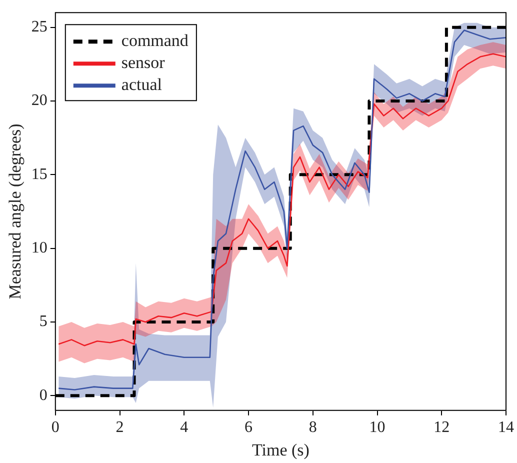 The height and width of the screenshot is (463, 517). Describe the element at coordinates (155, 40) in the screenshot. I see `legend-label: command` at that location.